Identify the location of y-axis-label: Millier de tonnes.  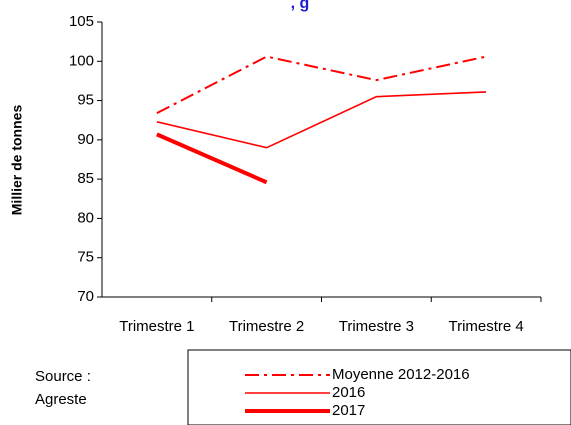
(17, 160).